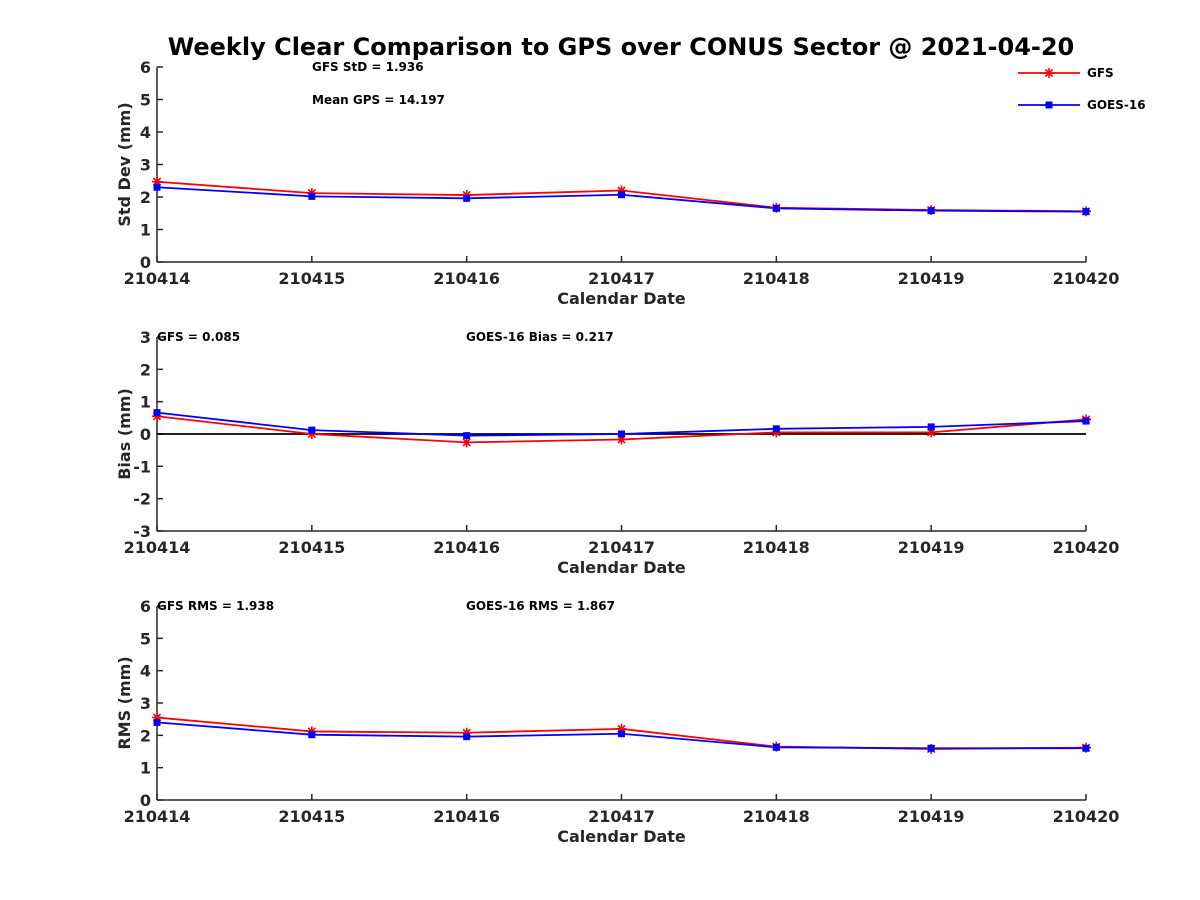  What do you see at coordinates (1049, 73) in the screenshot?
I see `legend-marker-gfs` at bounding box center [1049, 73].